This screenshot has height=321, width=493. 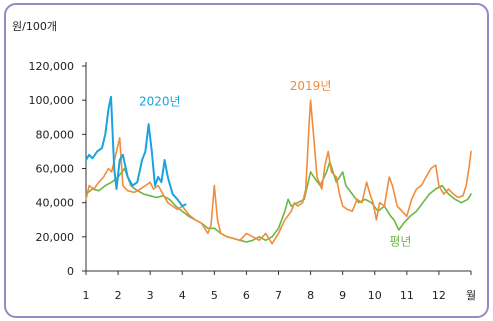 I want to click on x-tick-label: 1, so click(x=86, y=295).